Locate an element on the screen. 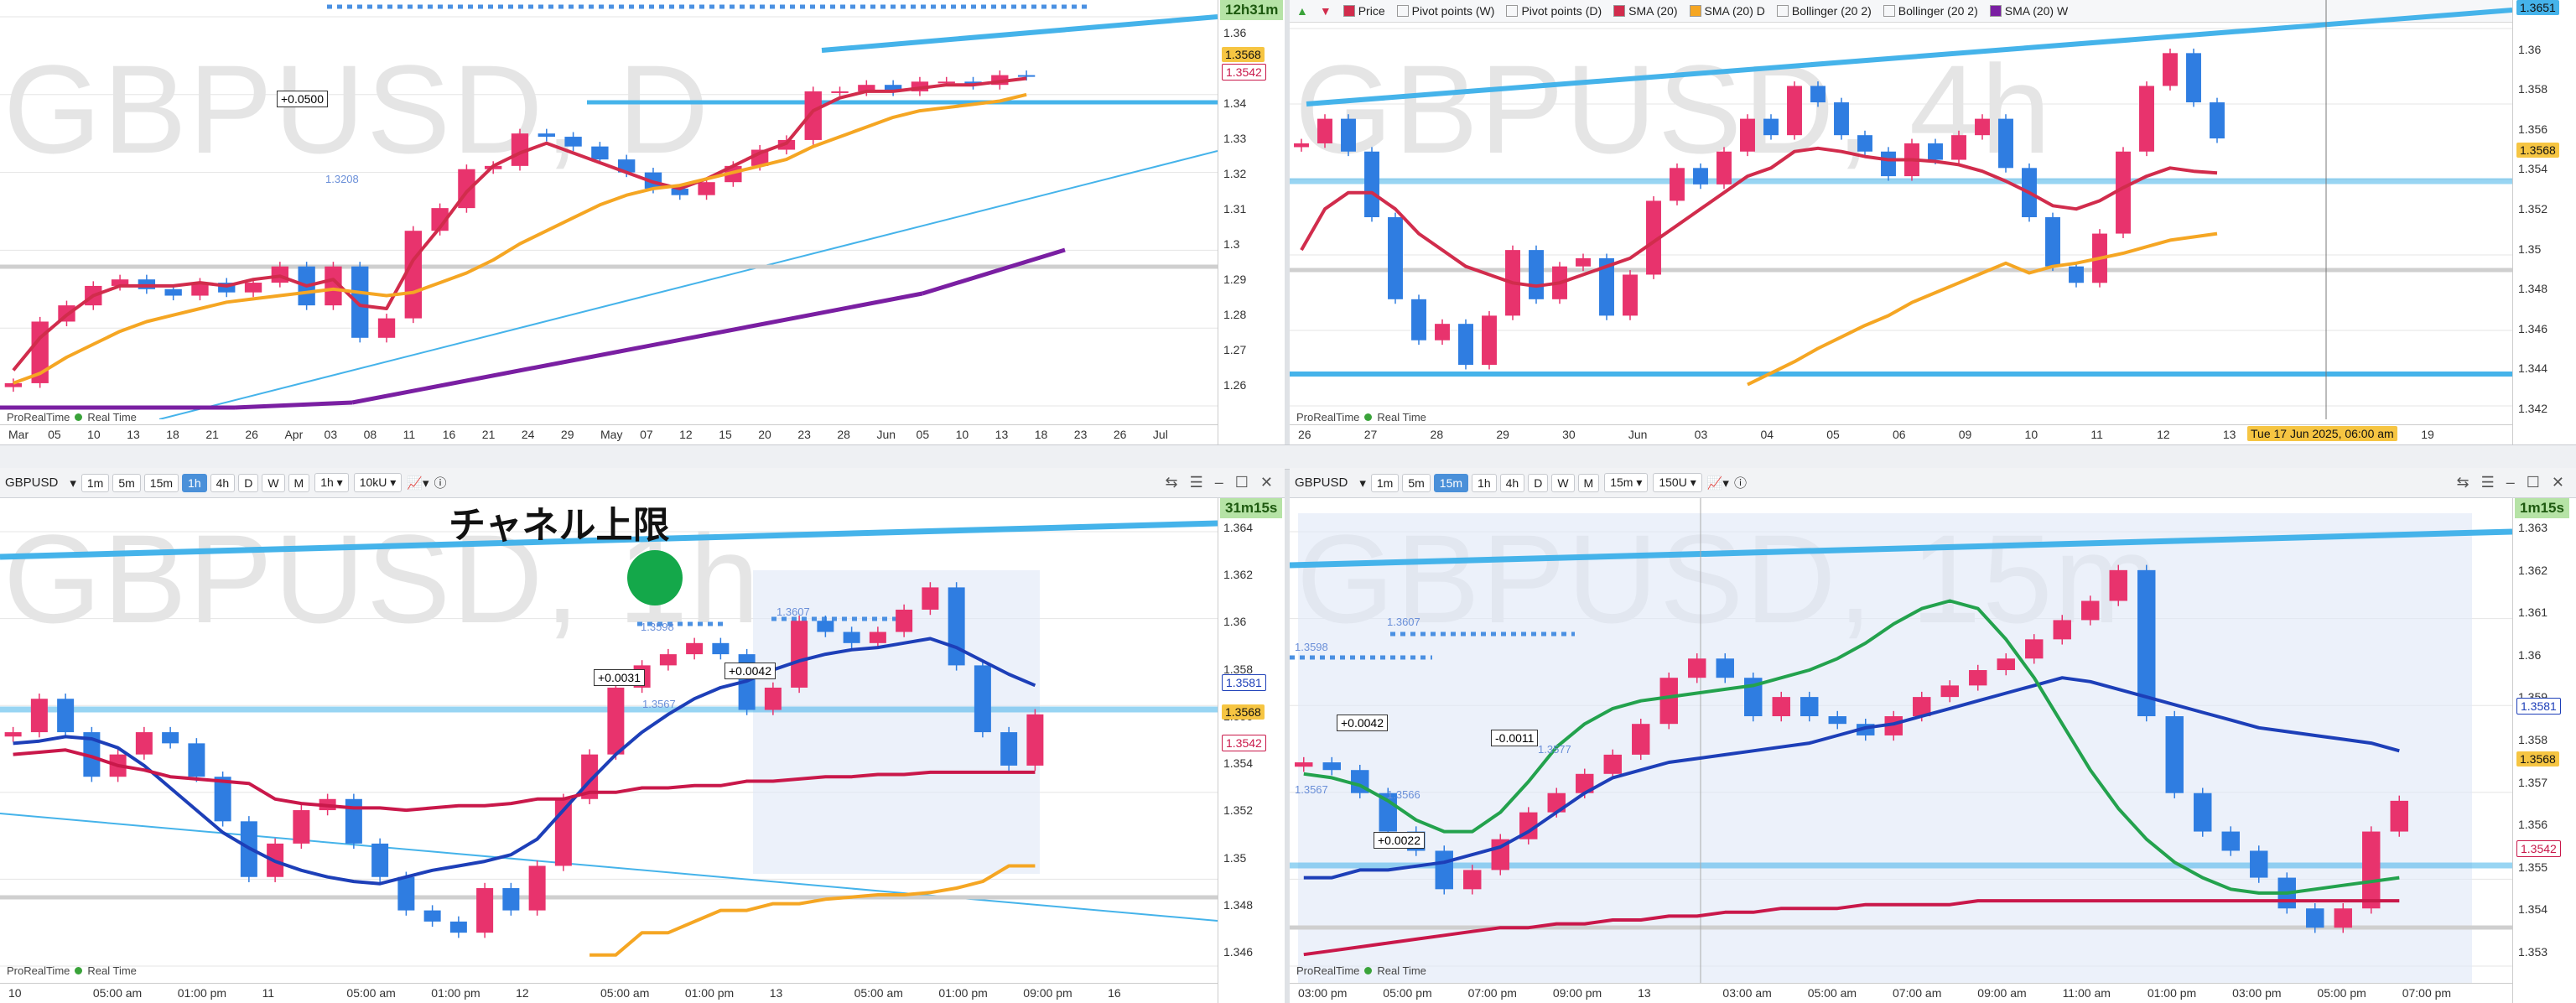 The image size is (2576, 1003). units-select: 10kU ▾ is located at coordinates (377, 482).